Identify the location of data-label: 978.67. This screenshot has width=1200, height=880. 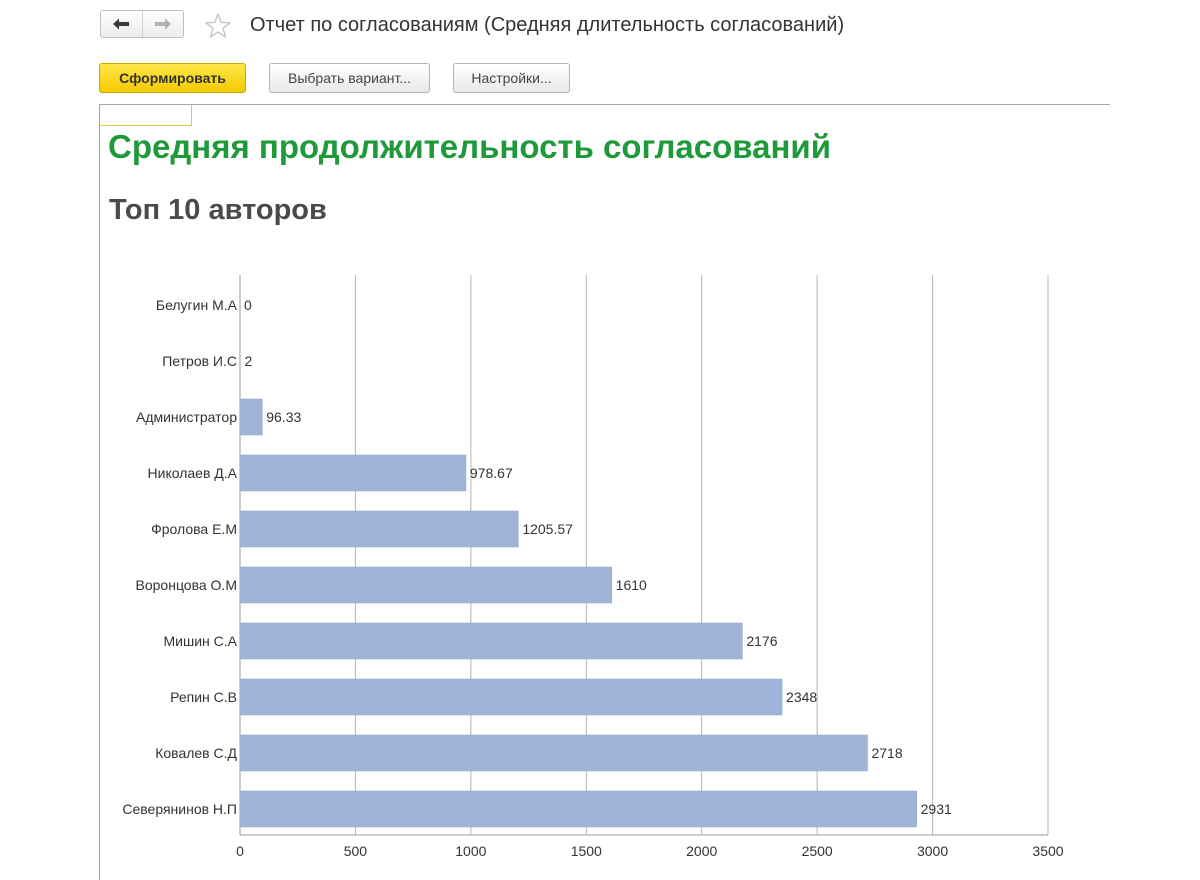
(491, 473).